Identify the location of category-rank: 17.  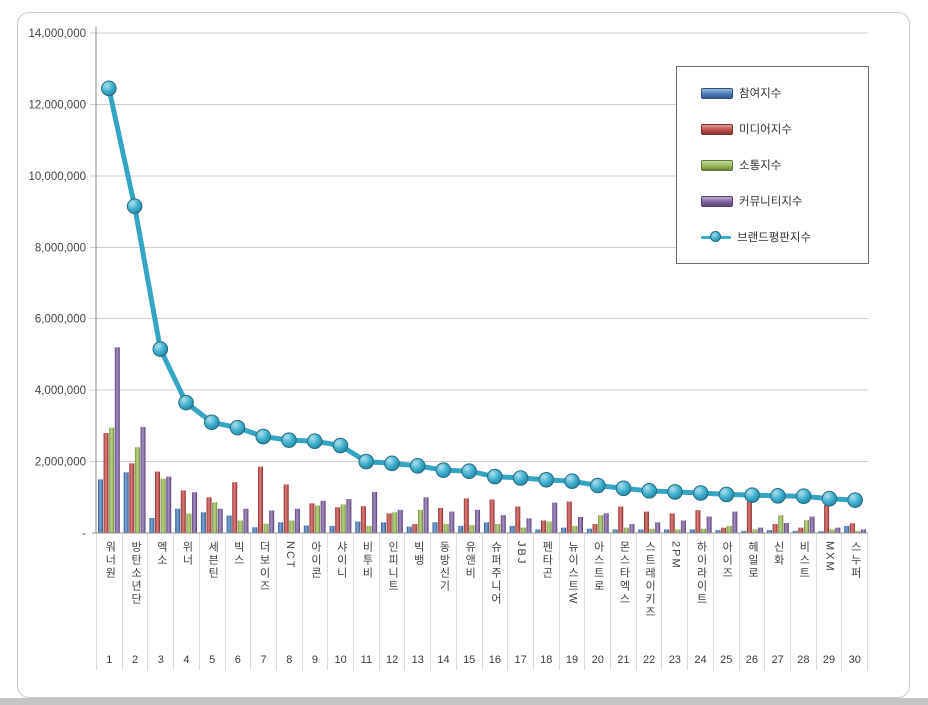
(520, 660).